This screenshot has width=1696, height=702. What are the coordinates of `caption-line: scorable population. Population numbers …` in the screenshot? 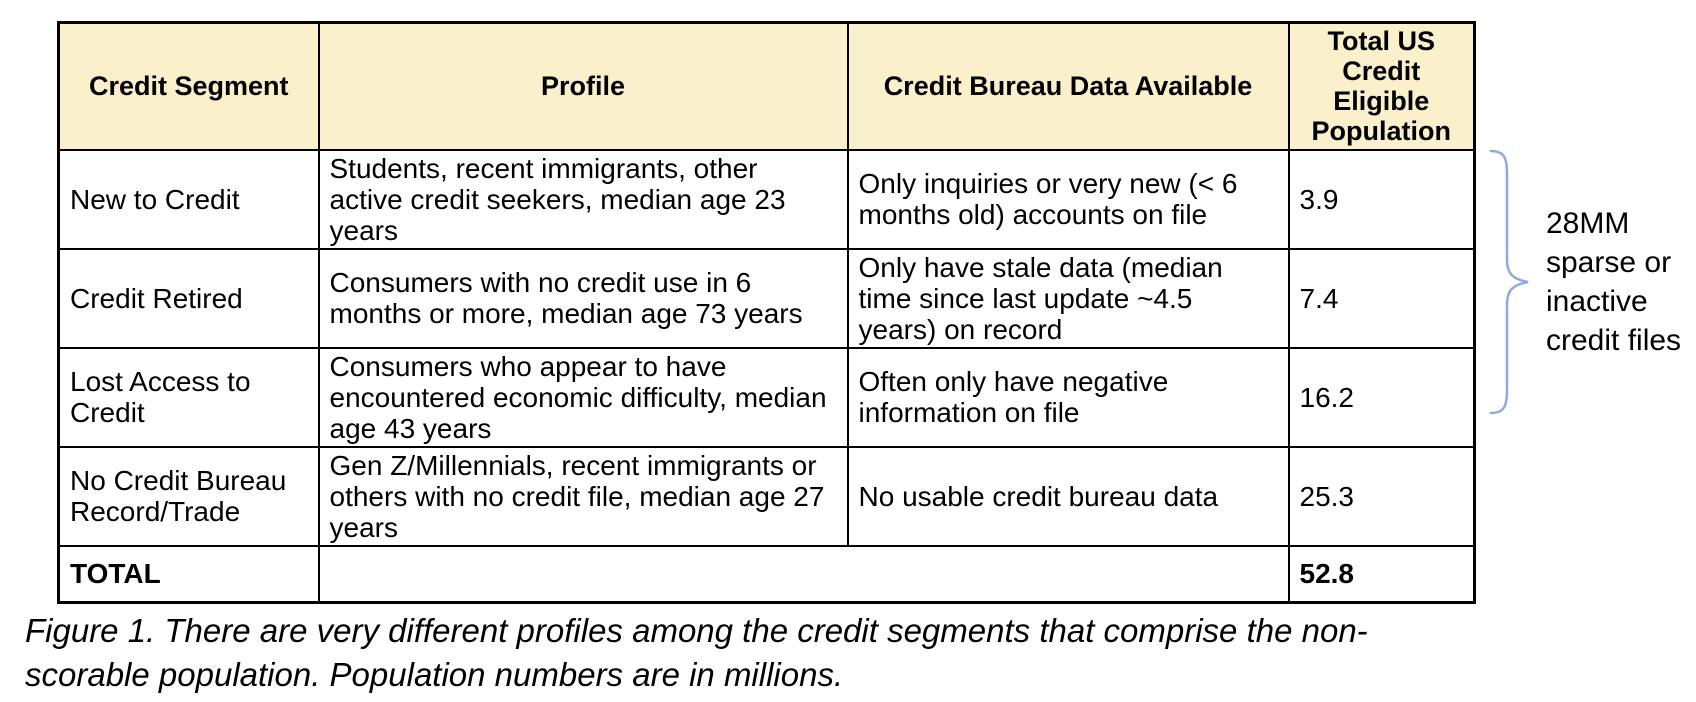 It's located at (434, 674).